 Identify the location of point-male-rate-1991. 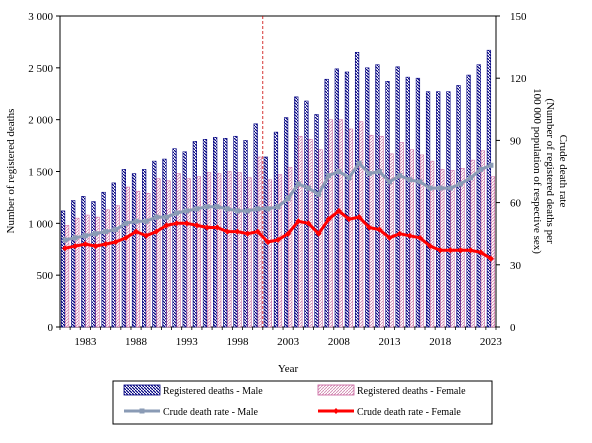
(166, 217).